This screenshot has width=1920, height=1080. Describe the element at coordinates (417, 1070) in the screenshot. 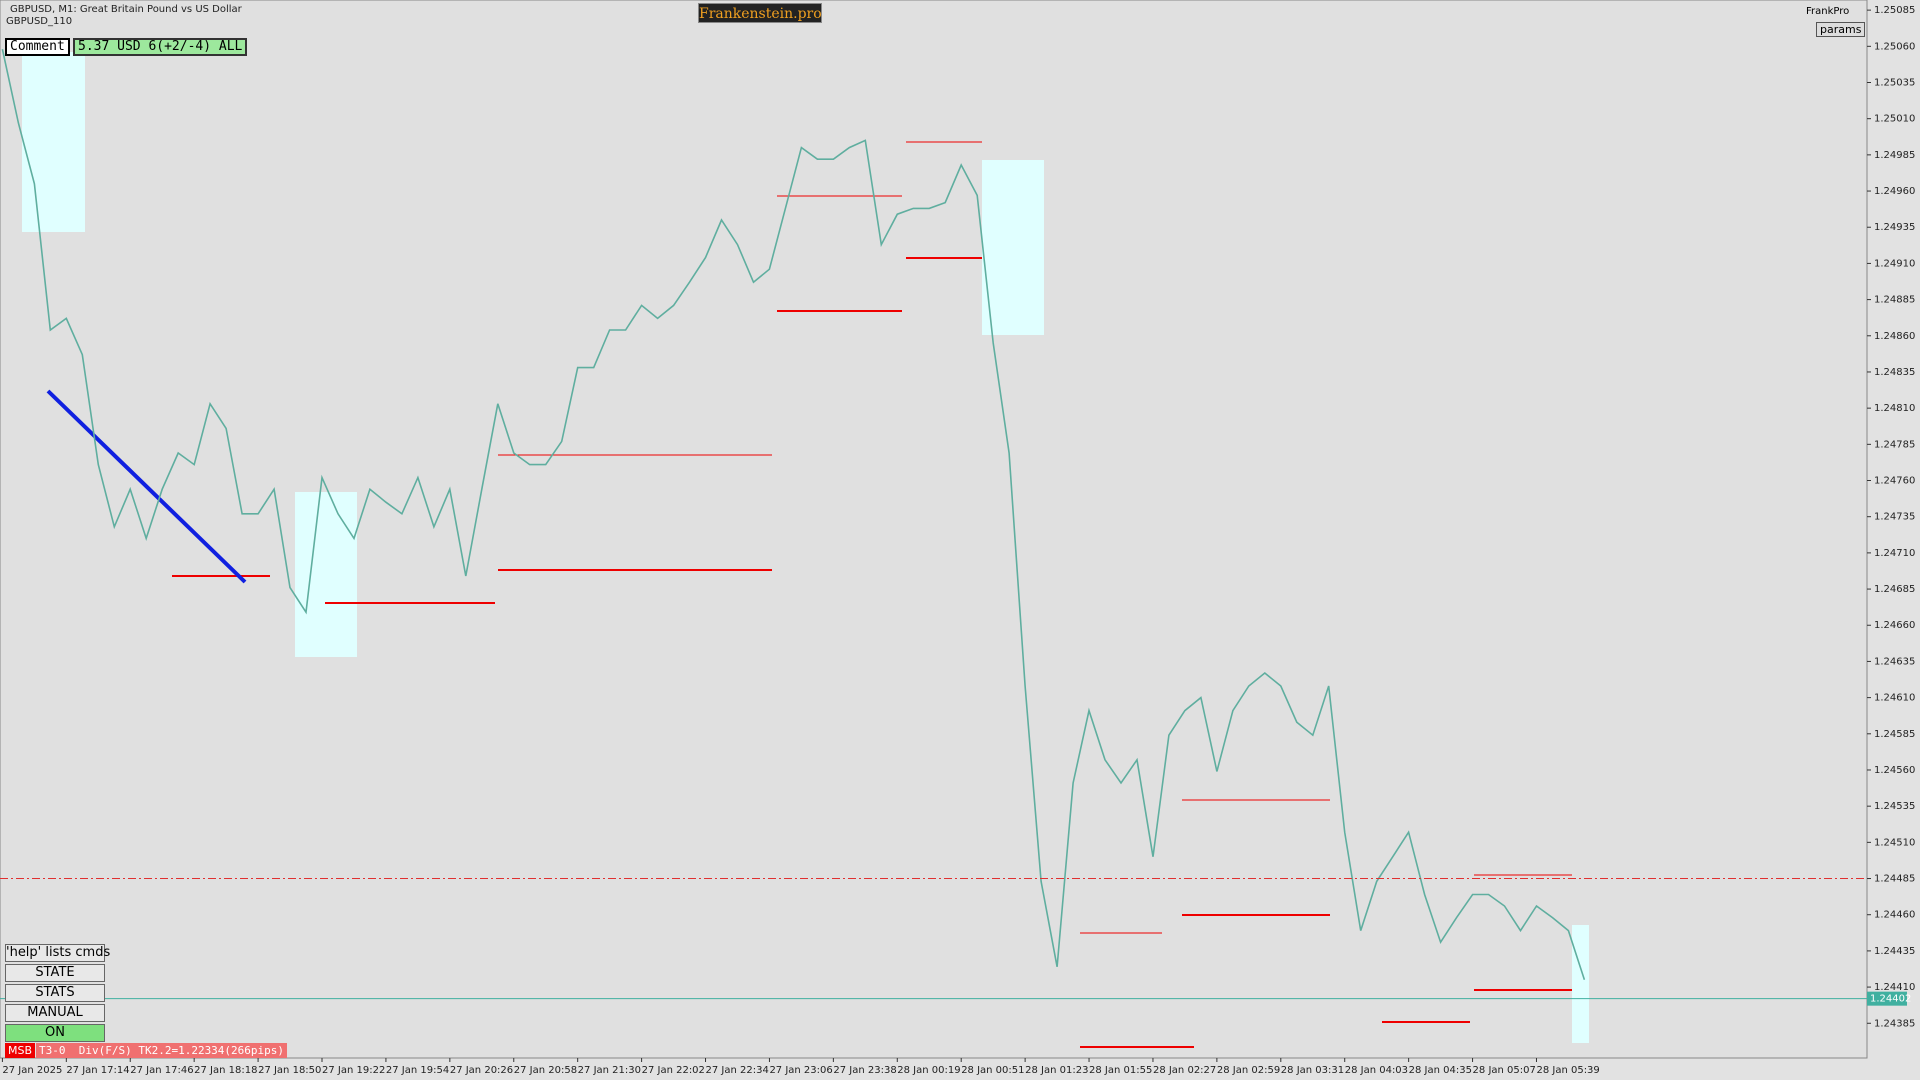

I see `x-tick-label: 27 Jan 19:54` at that location.